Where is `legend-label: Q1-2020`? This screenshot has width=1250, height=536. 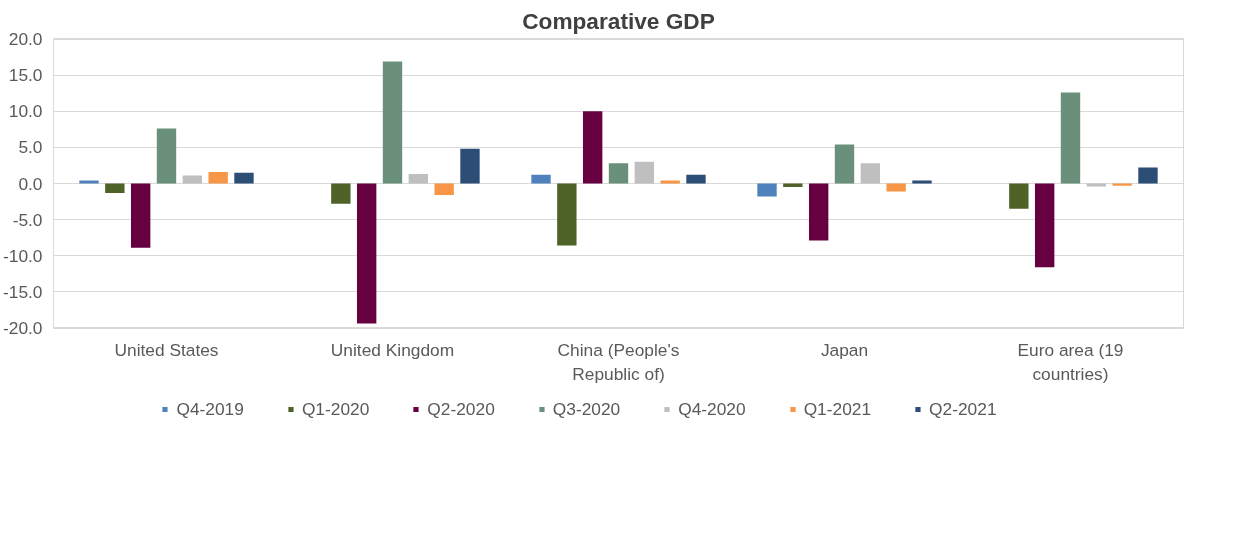 legend-label: Q1-2020 is located at coordinates (335, 409).